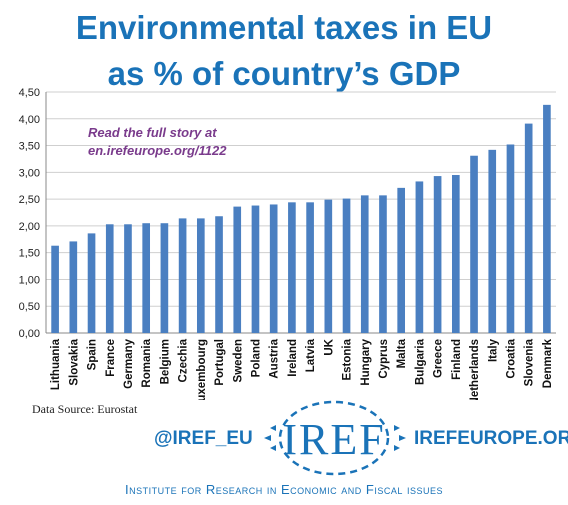 This screenshot has height=505, width=568. I want to click on logo-text: IREF, so click(333, 439).